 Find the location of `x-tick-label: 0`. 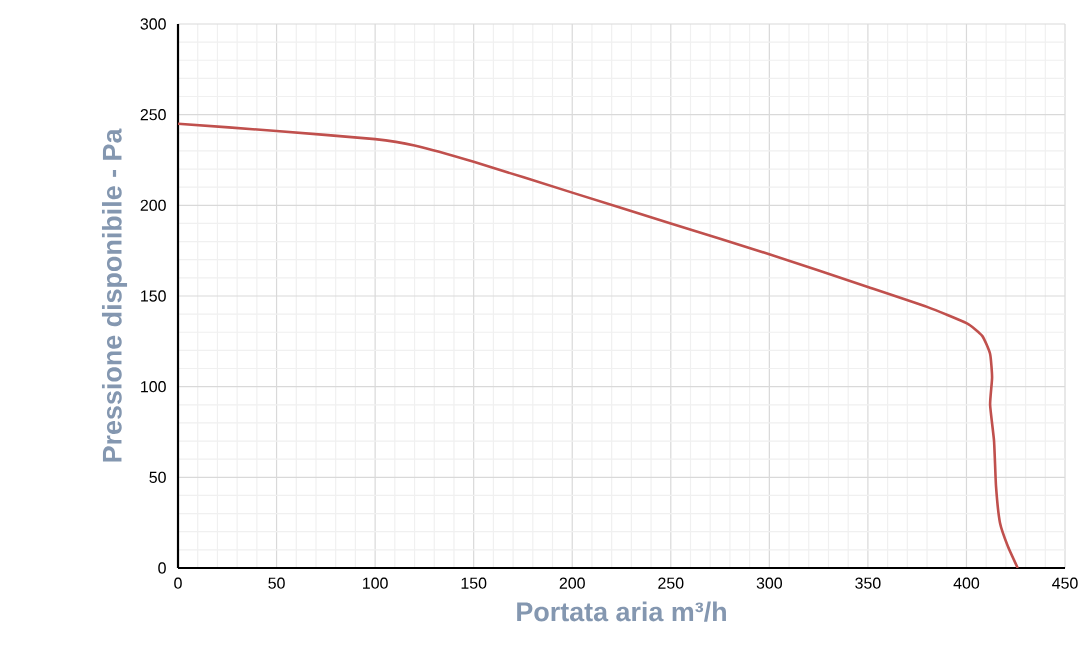

x-tick-label: 0 is located at coordinates (178, 583).